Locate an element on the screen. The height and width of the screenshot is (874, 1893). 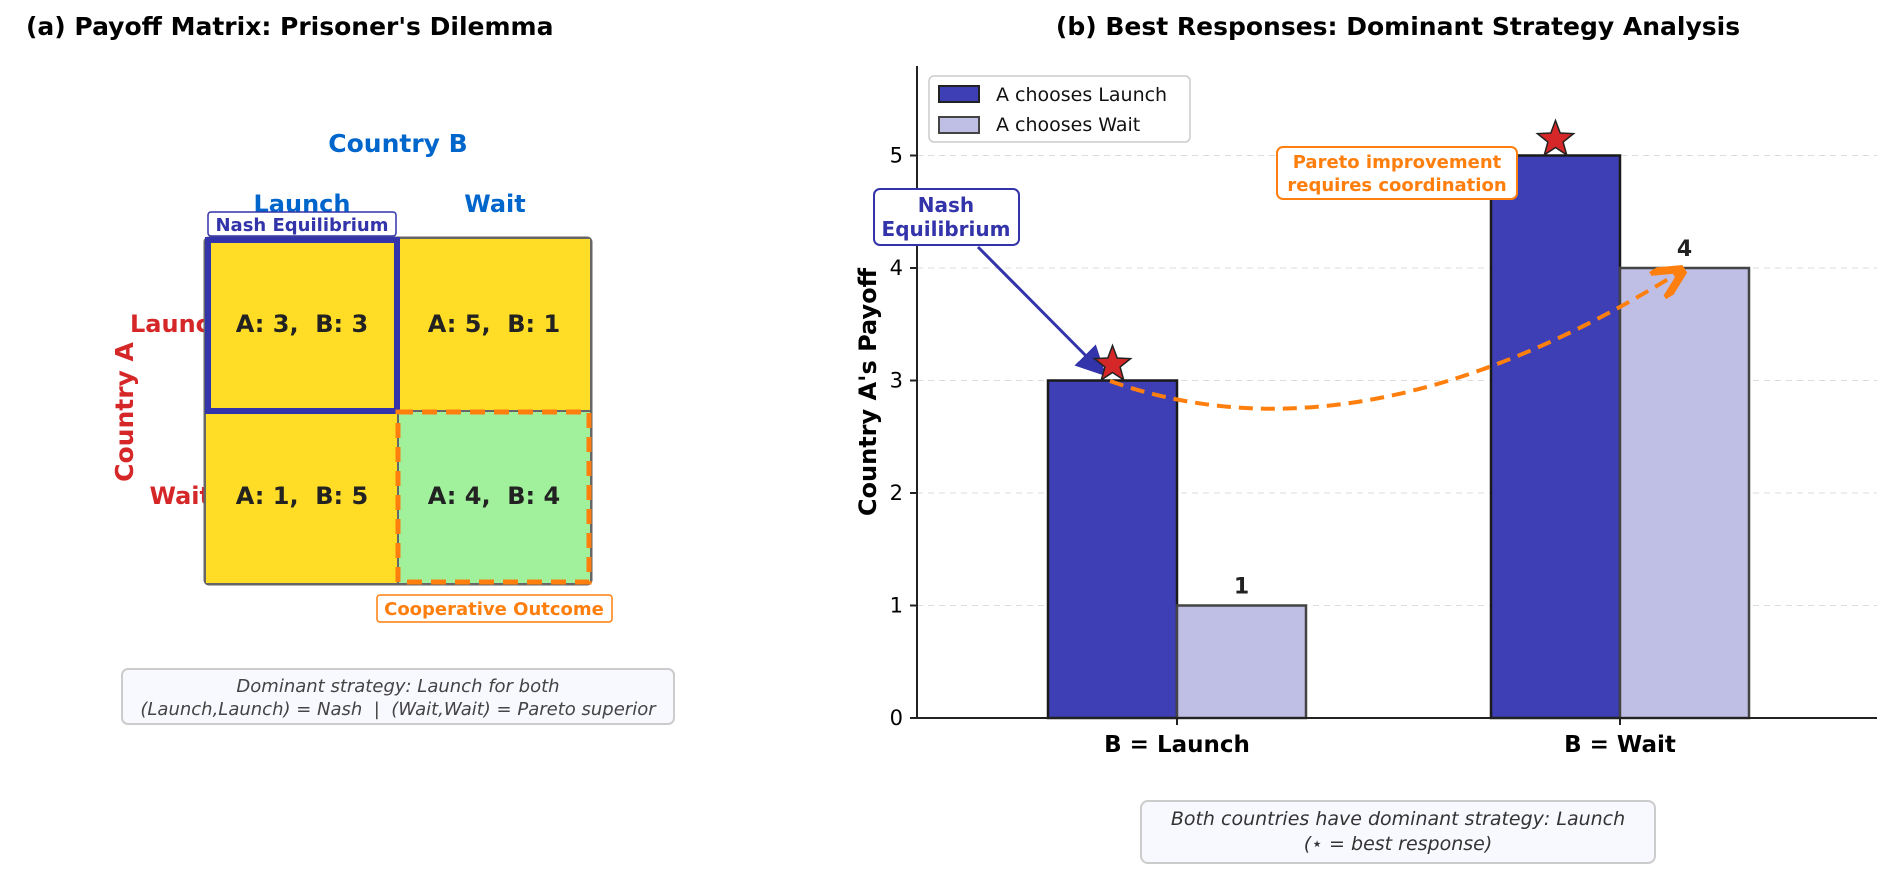
panel-a-title: (a) Payoff Matrix: Prisoner's Dilemma is located at coordinates (289, 26).